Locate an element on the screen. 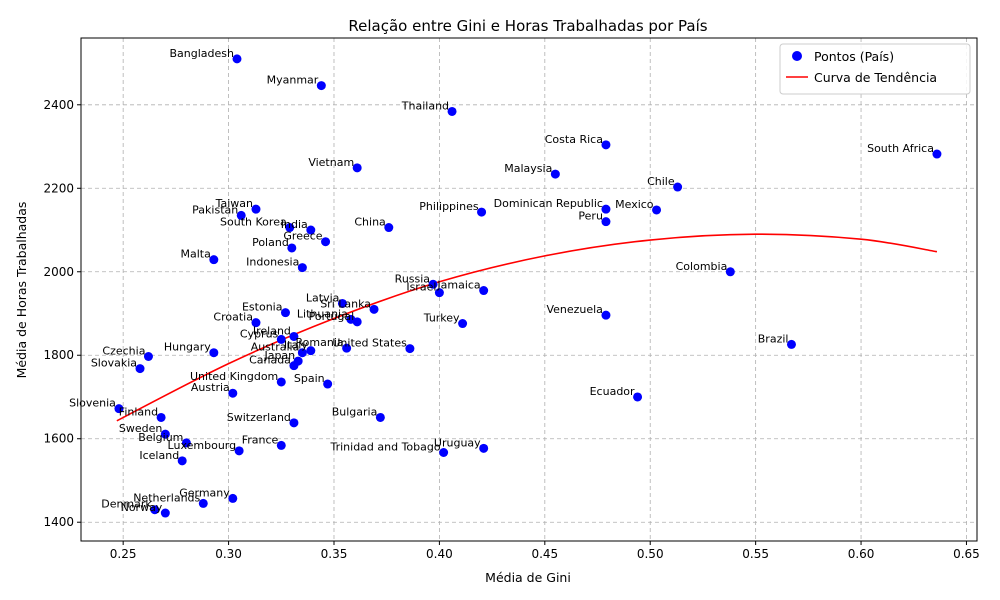 This screenshot has width=1000, height=600. y-tick-label: 2200 is located at coordinates (58, 188).